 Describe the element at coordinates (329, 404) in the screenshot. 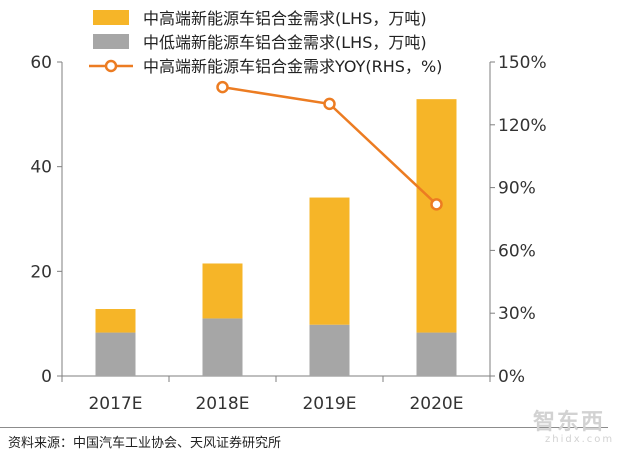

I see `x-tick-label: 2019E` at that location.